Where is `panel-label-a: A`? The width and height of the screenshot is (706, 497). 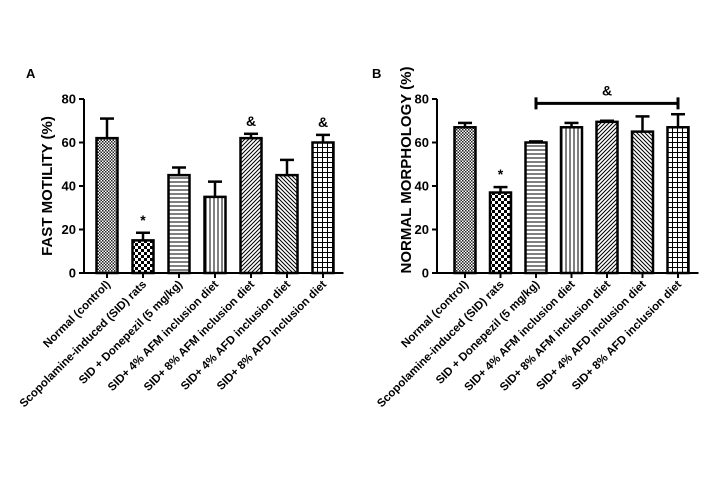
panel-label-a: A is located at coordinates (31, 73).